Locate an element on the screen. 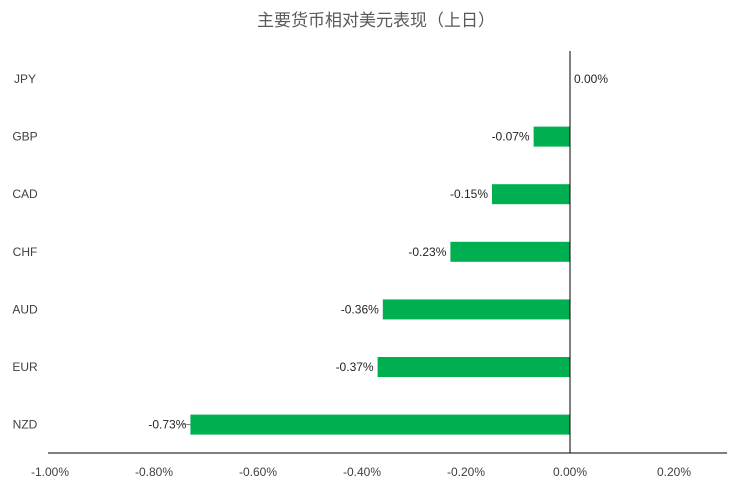 This screenshot has height=491, width=752. data-label: 0.00% is located at coordinates (591, 79).